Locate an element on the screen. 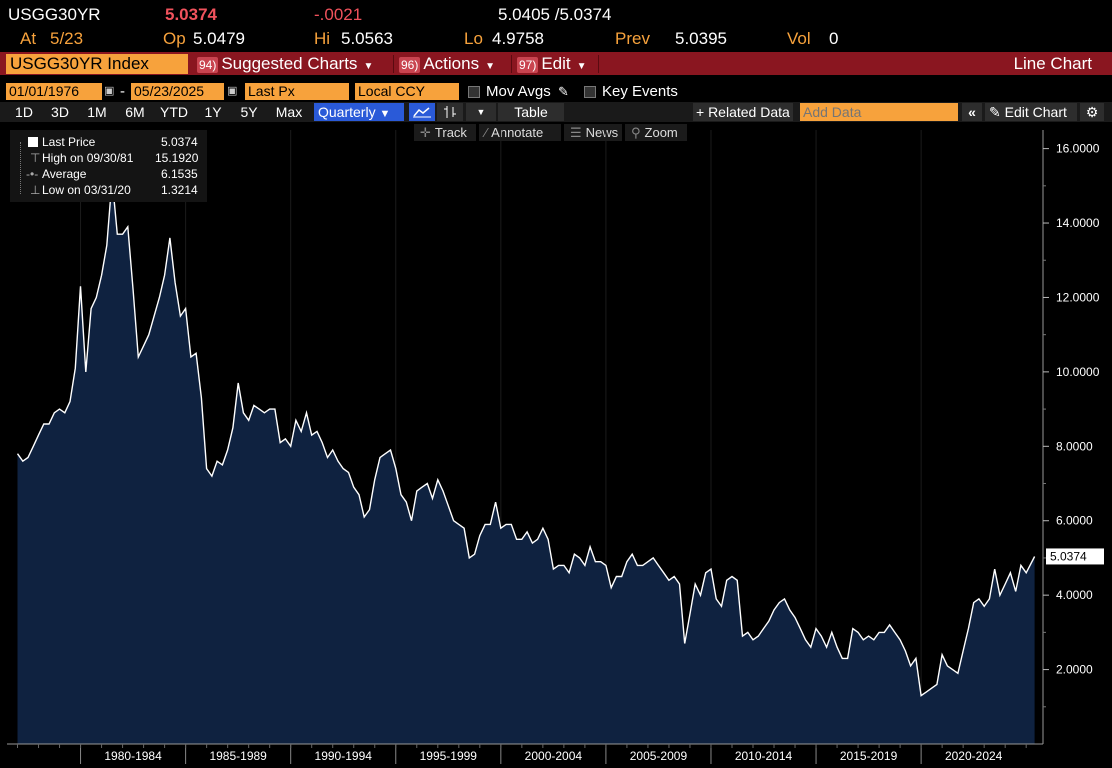  y-tick-label: 2.0000 is located at coordinates (1074, 670).